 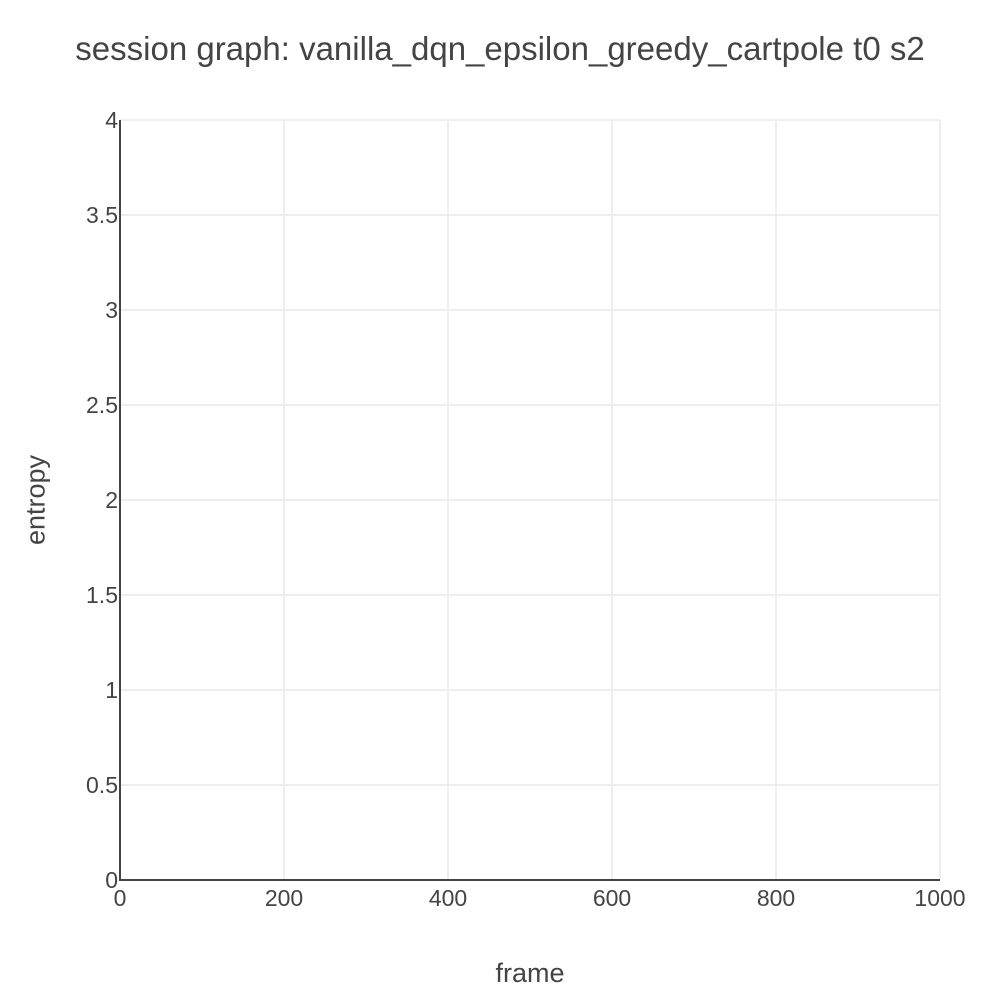 What do you see at coordinates (102, 215) in the screenshot?
I see `y-tick-label: 3.5` at bounding box center [102, 215].